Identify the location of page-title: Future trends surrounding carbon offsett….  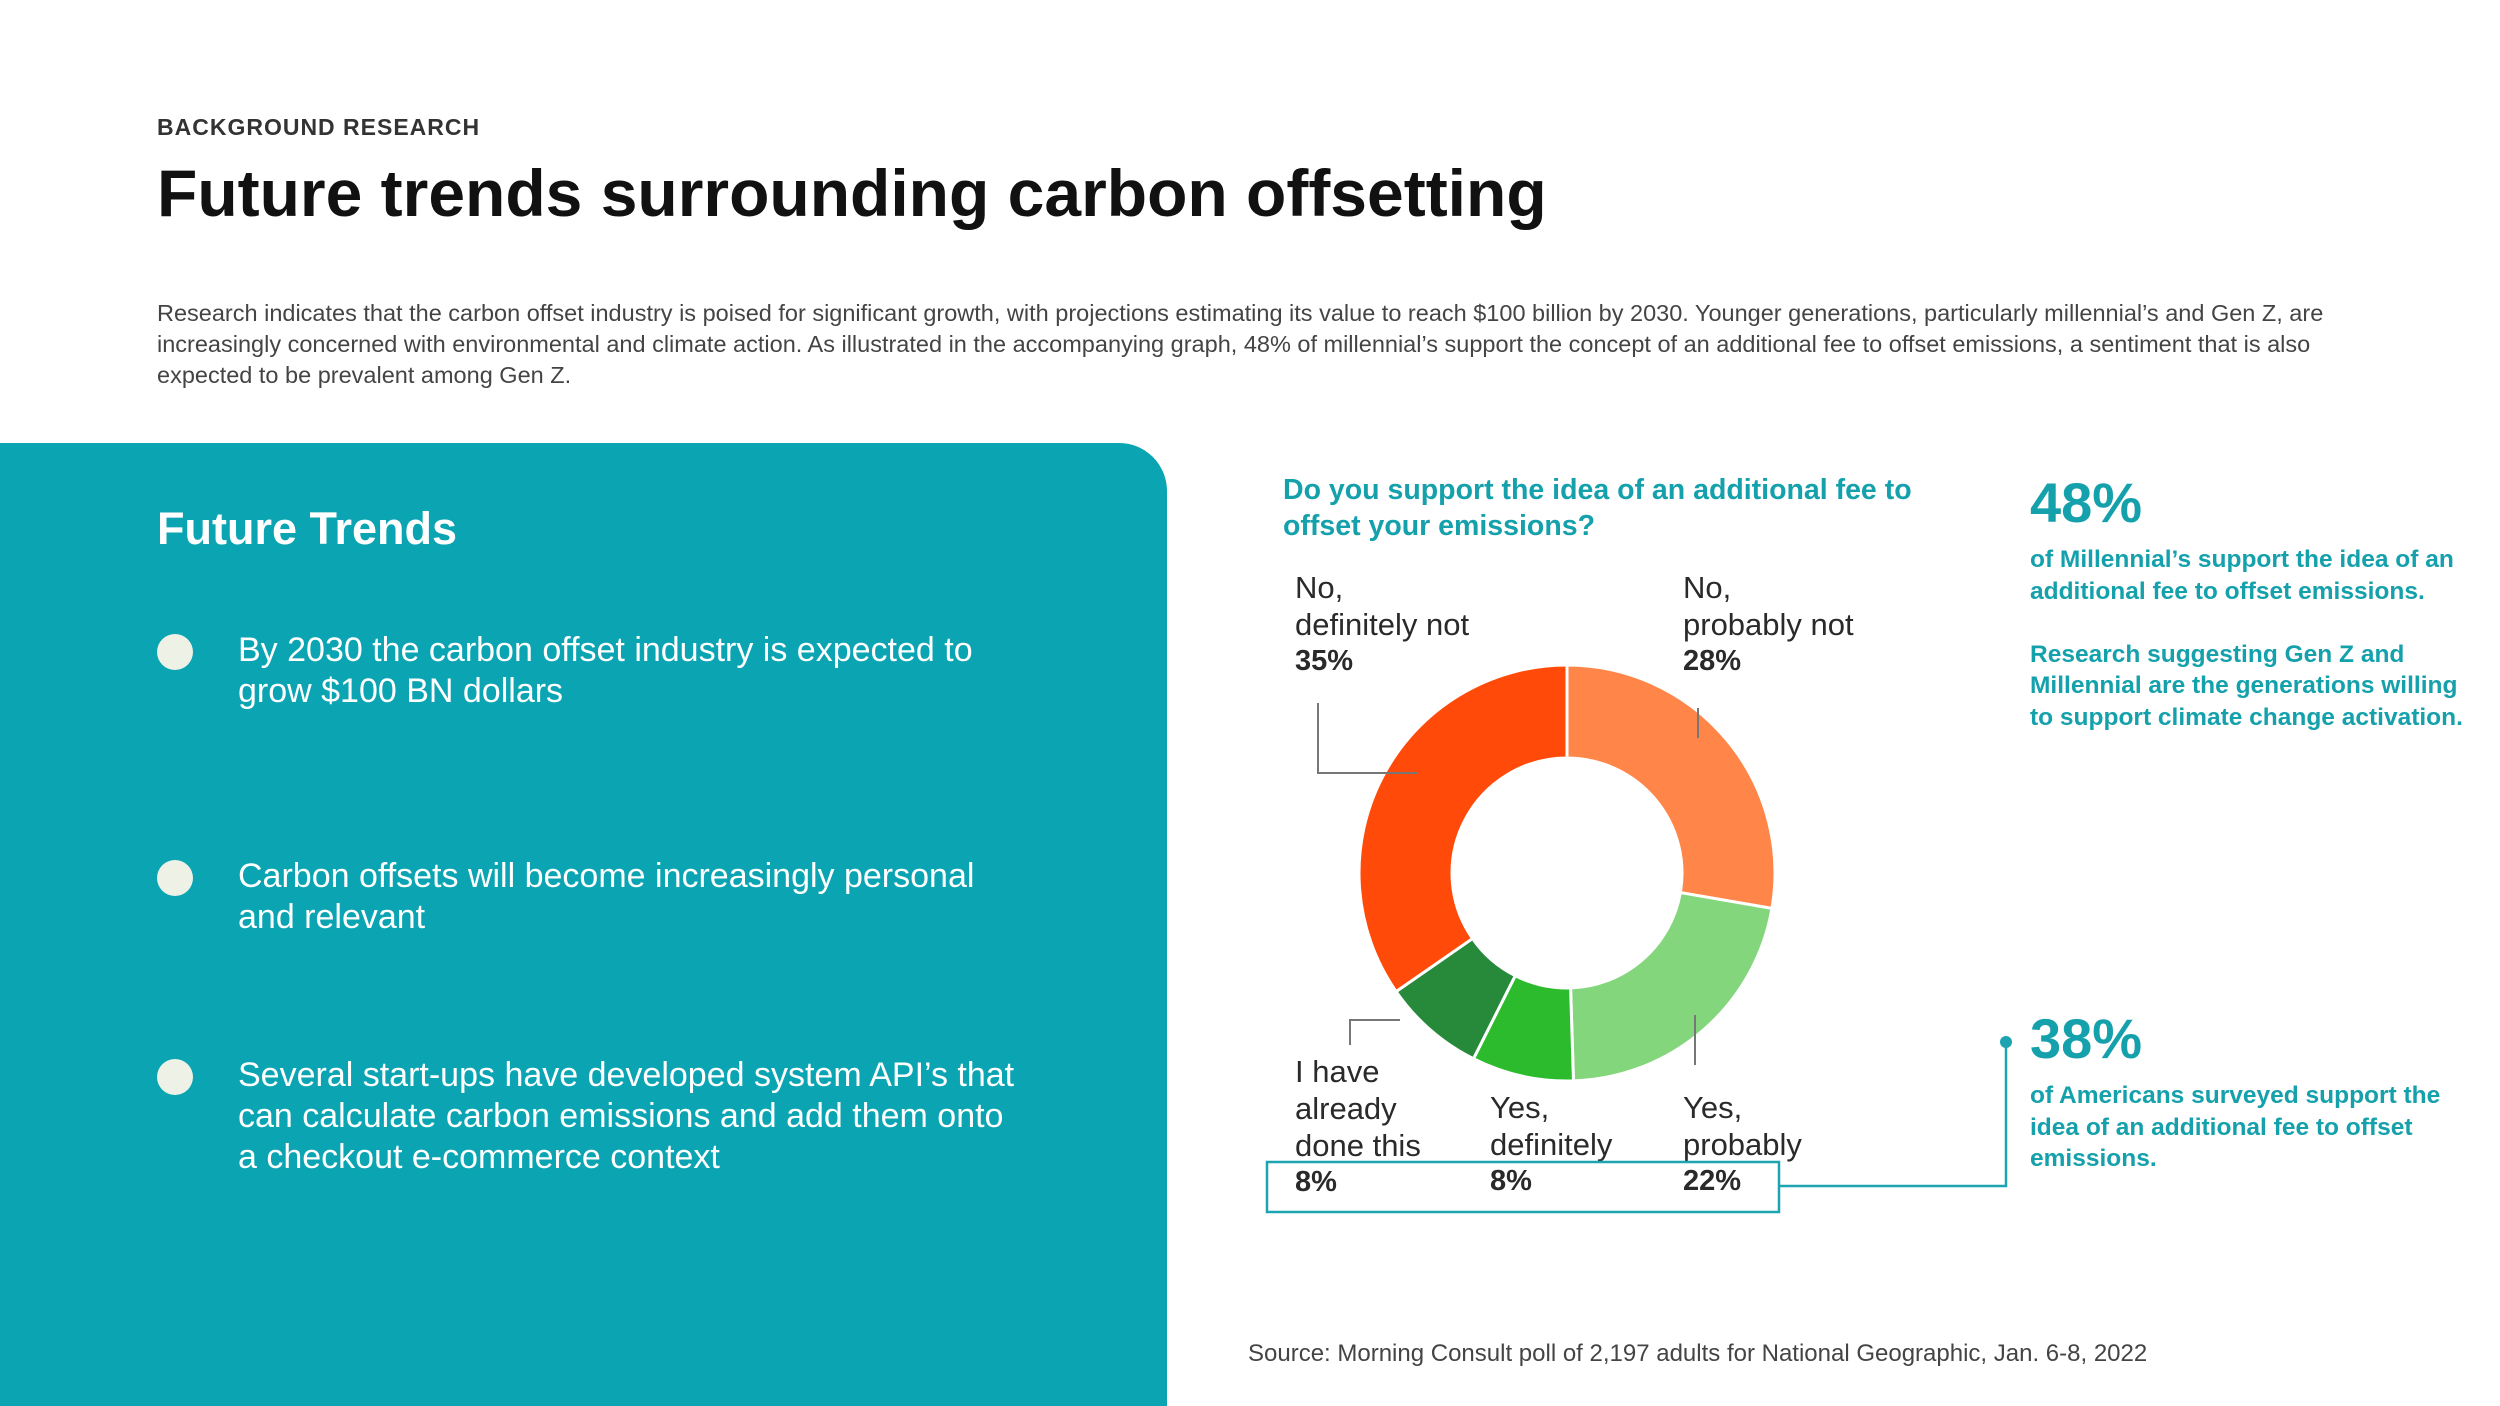
(852, 193).